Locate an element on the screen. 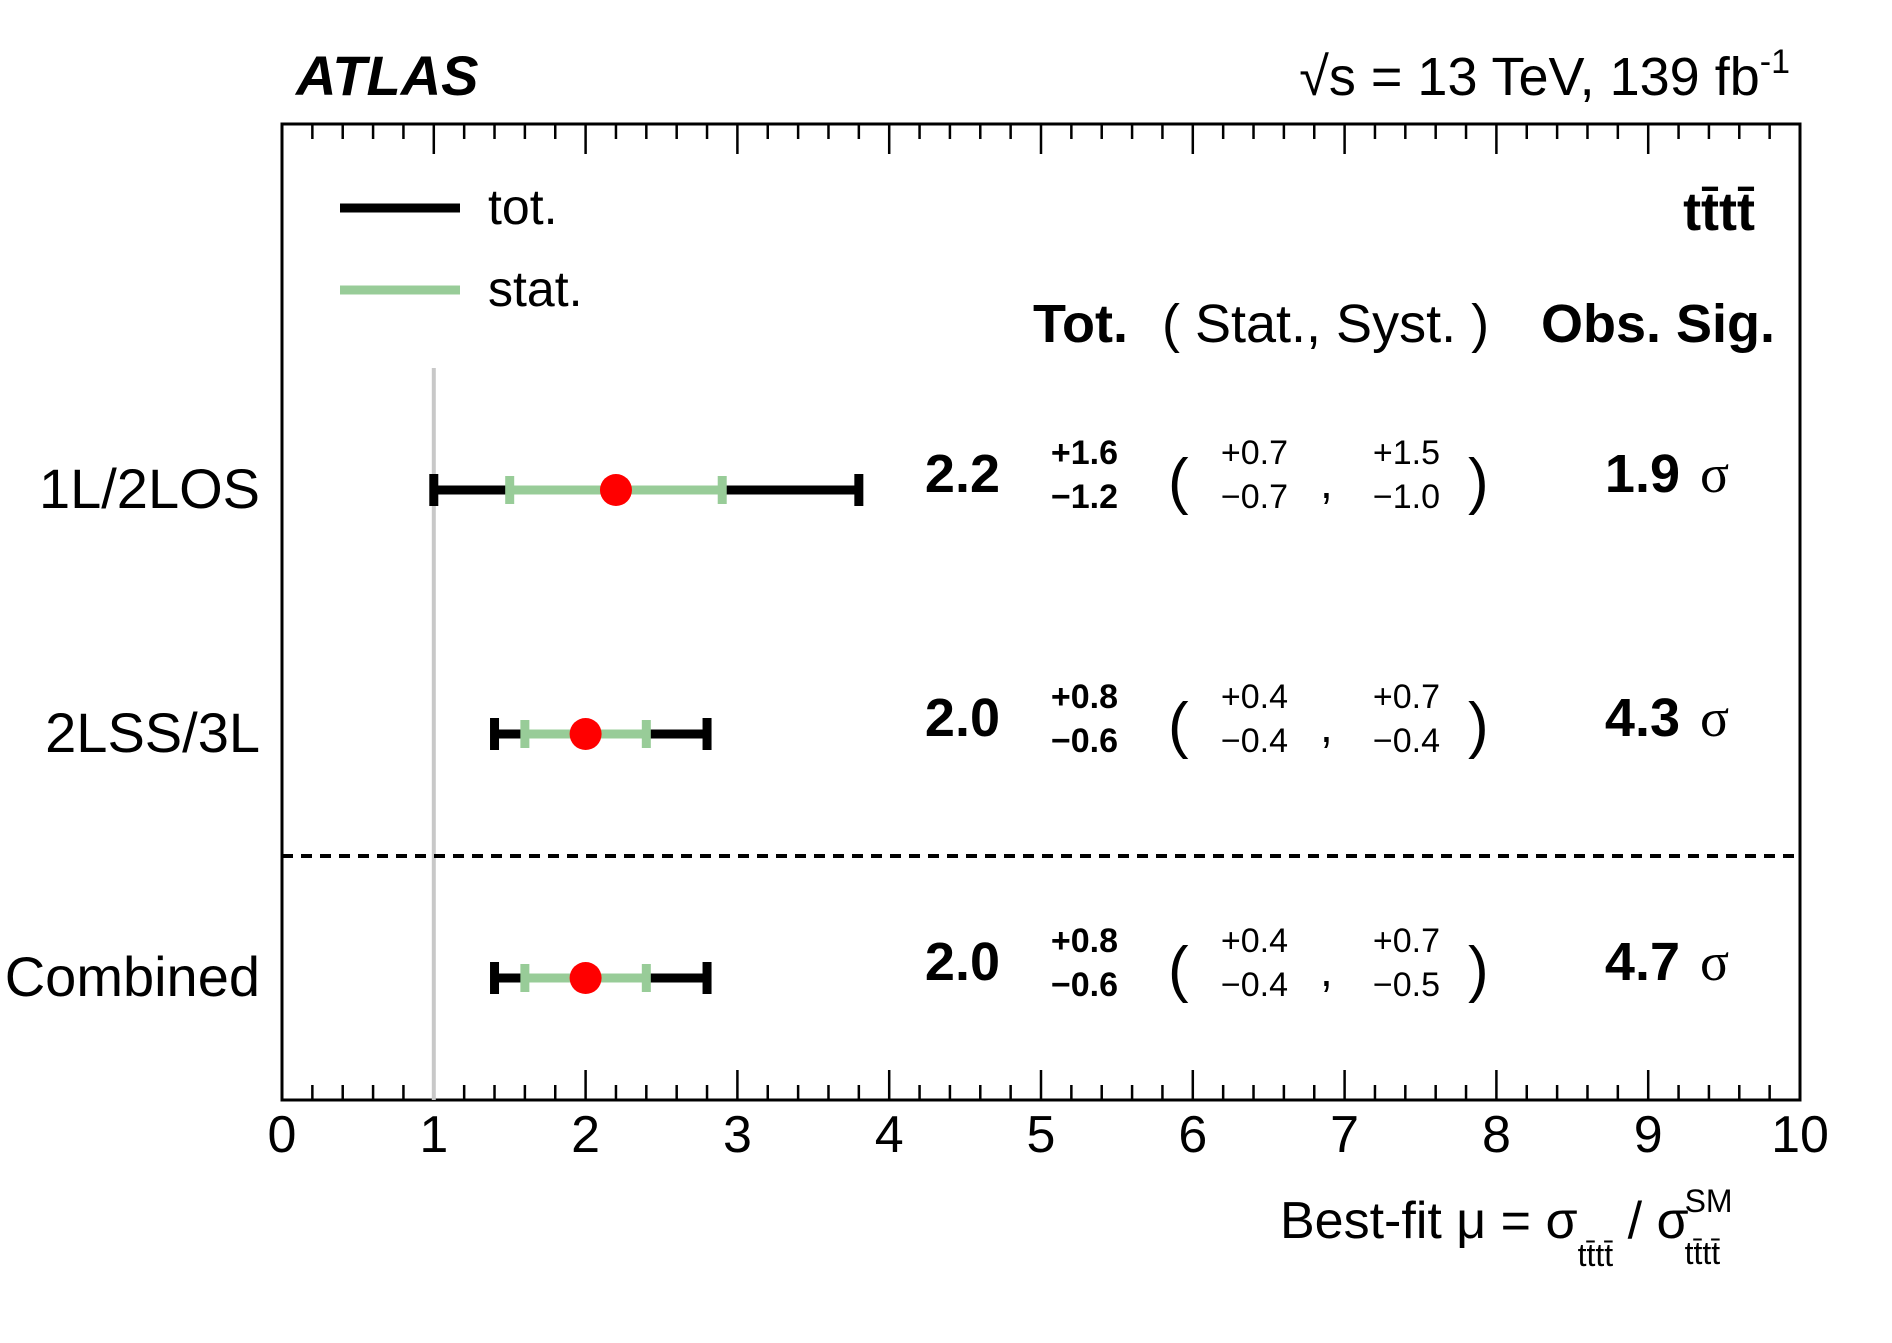  syst-dn-value: −0.5 is located at coordinates (1406, 985).